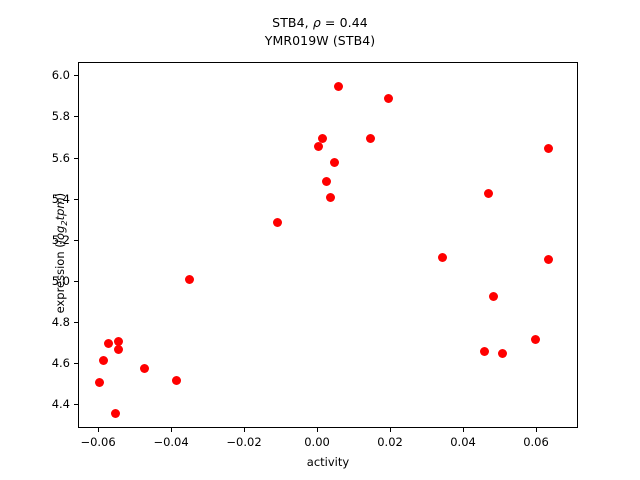  What do you see at coordinates (60, 363) in the screenshot?
I see `y-tick-label: 4.6` at bounding box center [60, 363].